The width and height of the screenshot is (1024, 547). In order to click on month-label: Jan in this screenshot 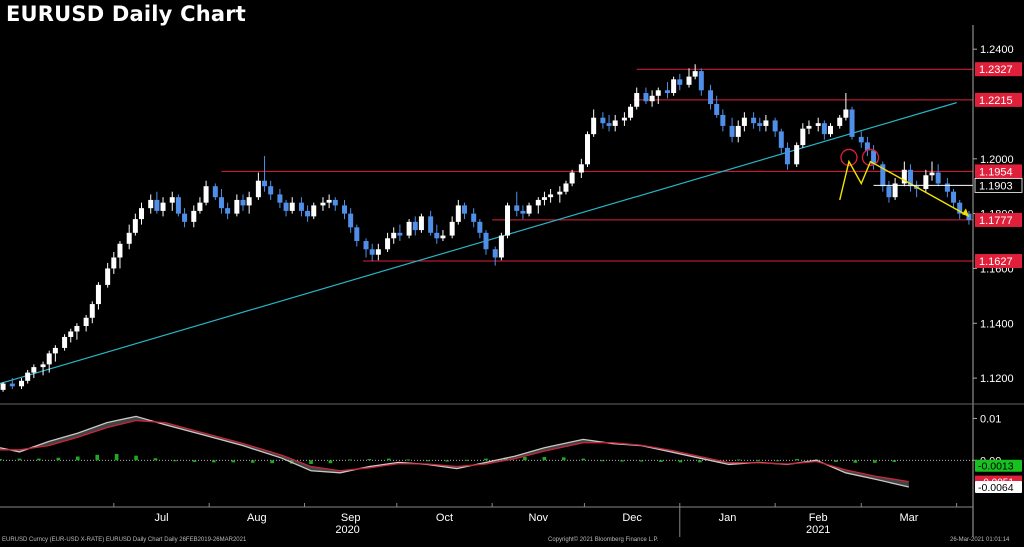, I will do `click(728, 518)`.